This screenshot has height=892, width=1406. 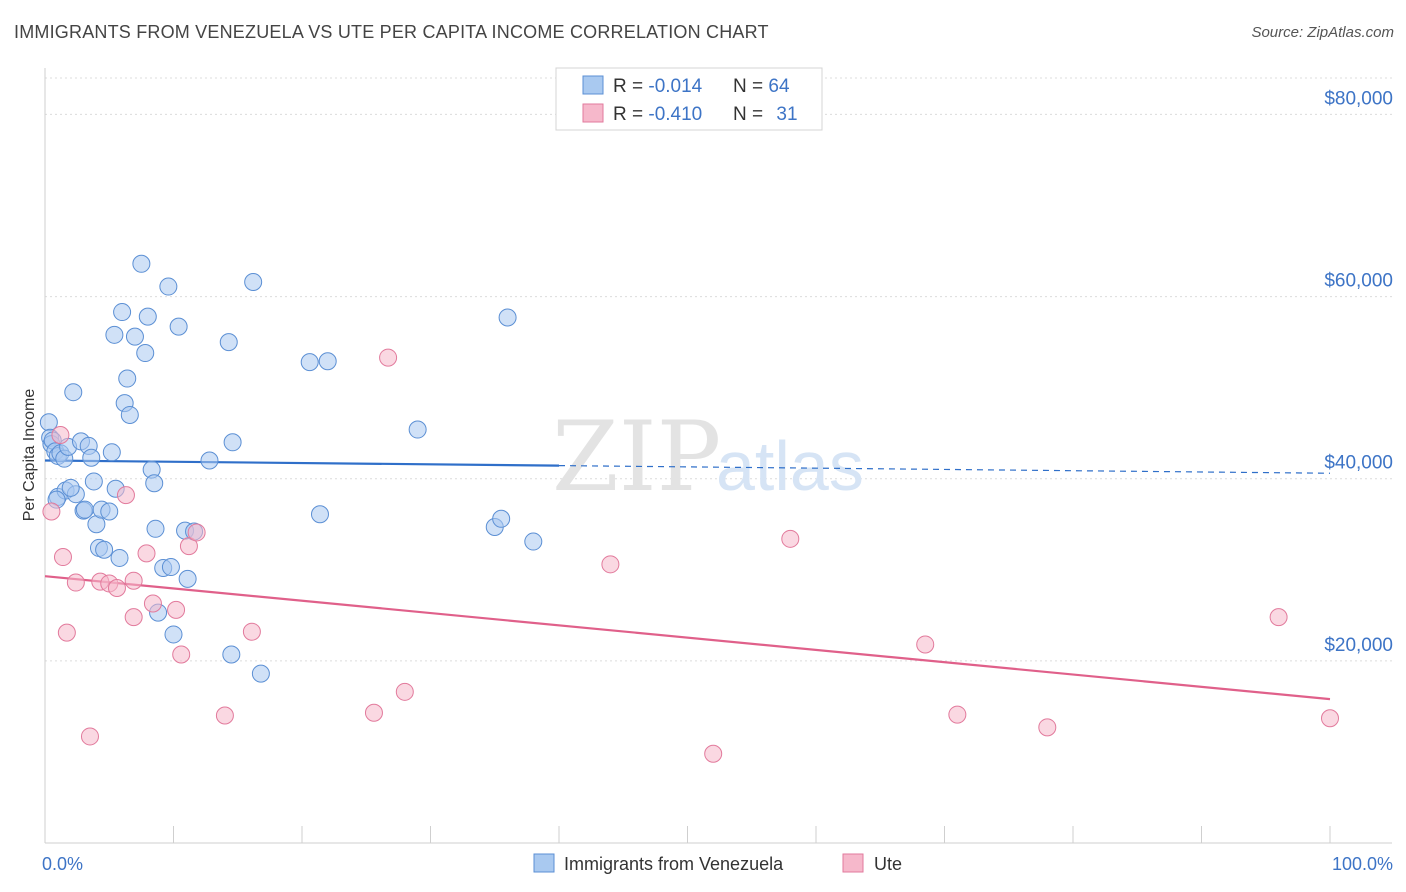 I want to click on venezuela-trend-dashed, so click(x=944, y=469).